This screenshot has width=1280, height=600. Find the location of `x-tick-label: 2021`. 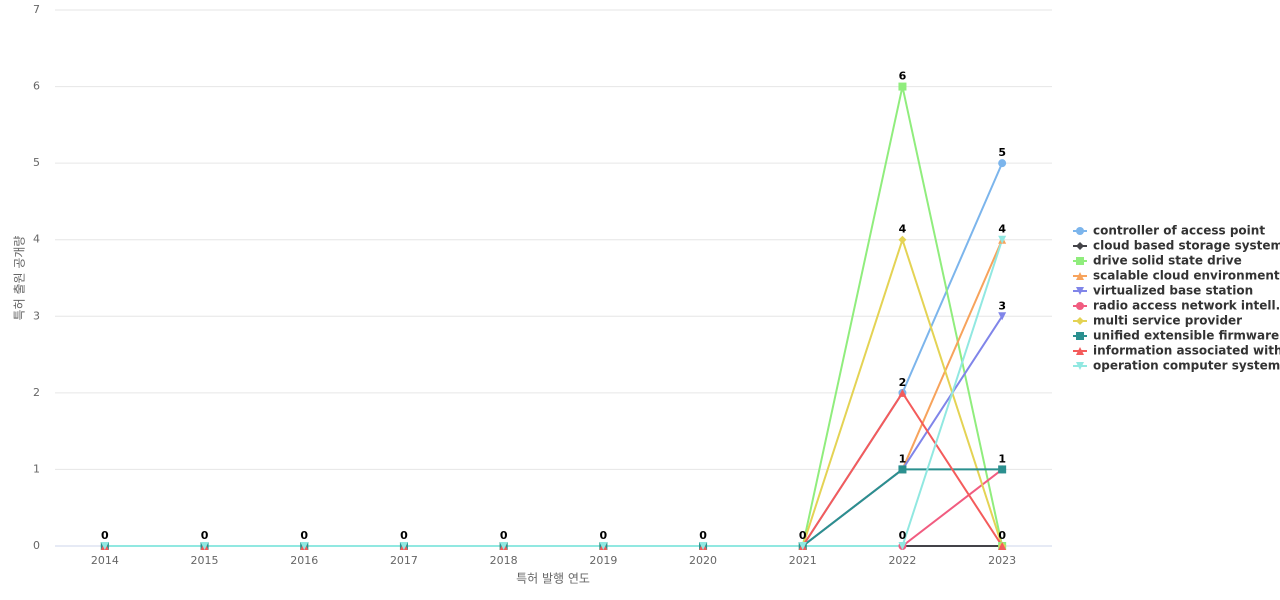

x-tick-label: 2021 is located at coordinates (803, 560).